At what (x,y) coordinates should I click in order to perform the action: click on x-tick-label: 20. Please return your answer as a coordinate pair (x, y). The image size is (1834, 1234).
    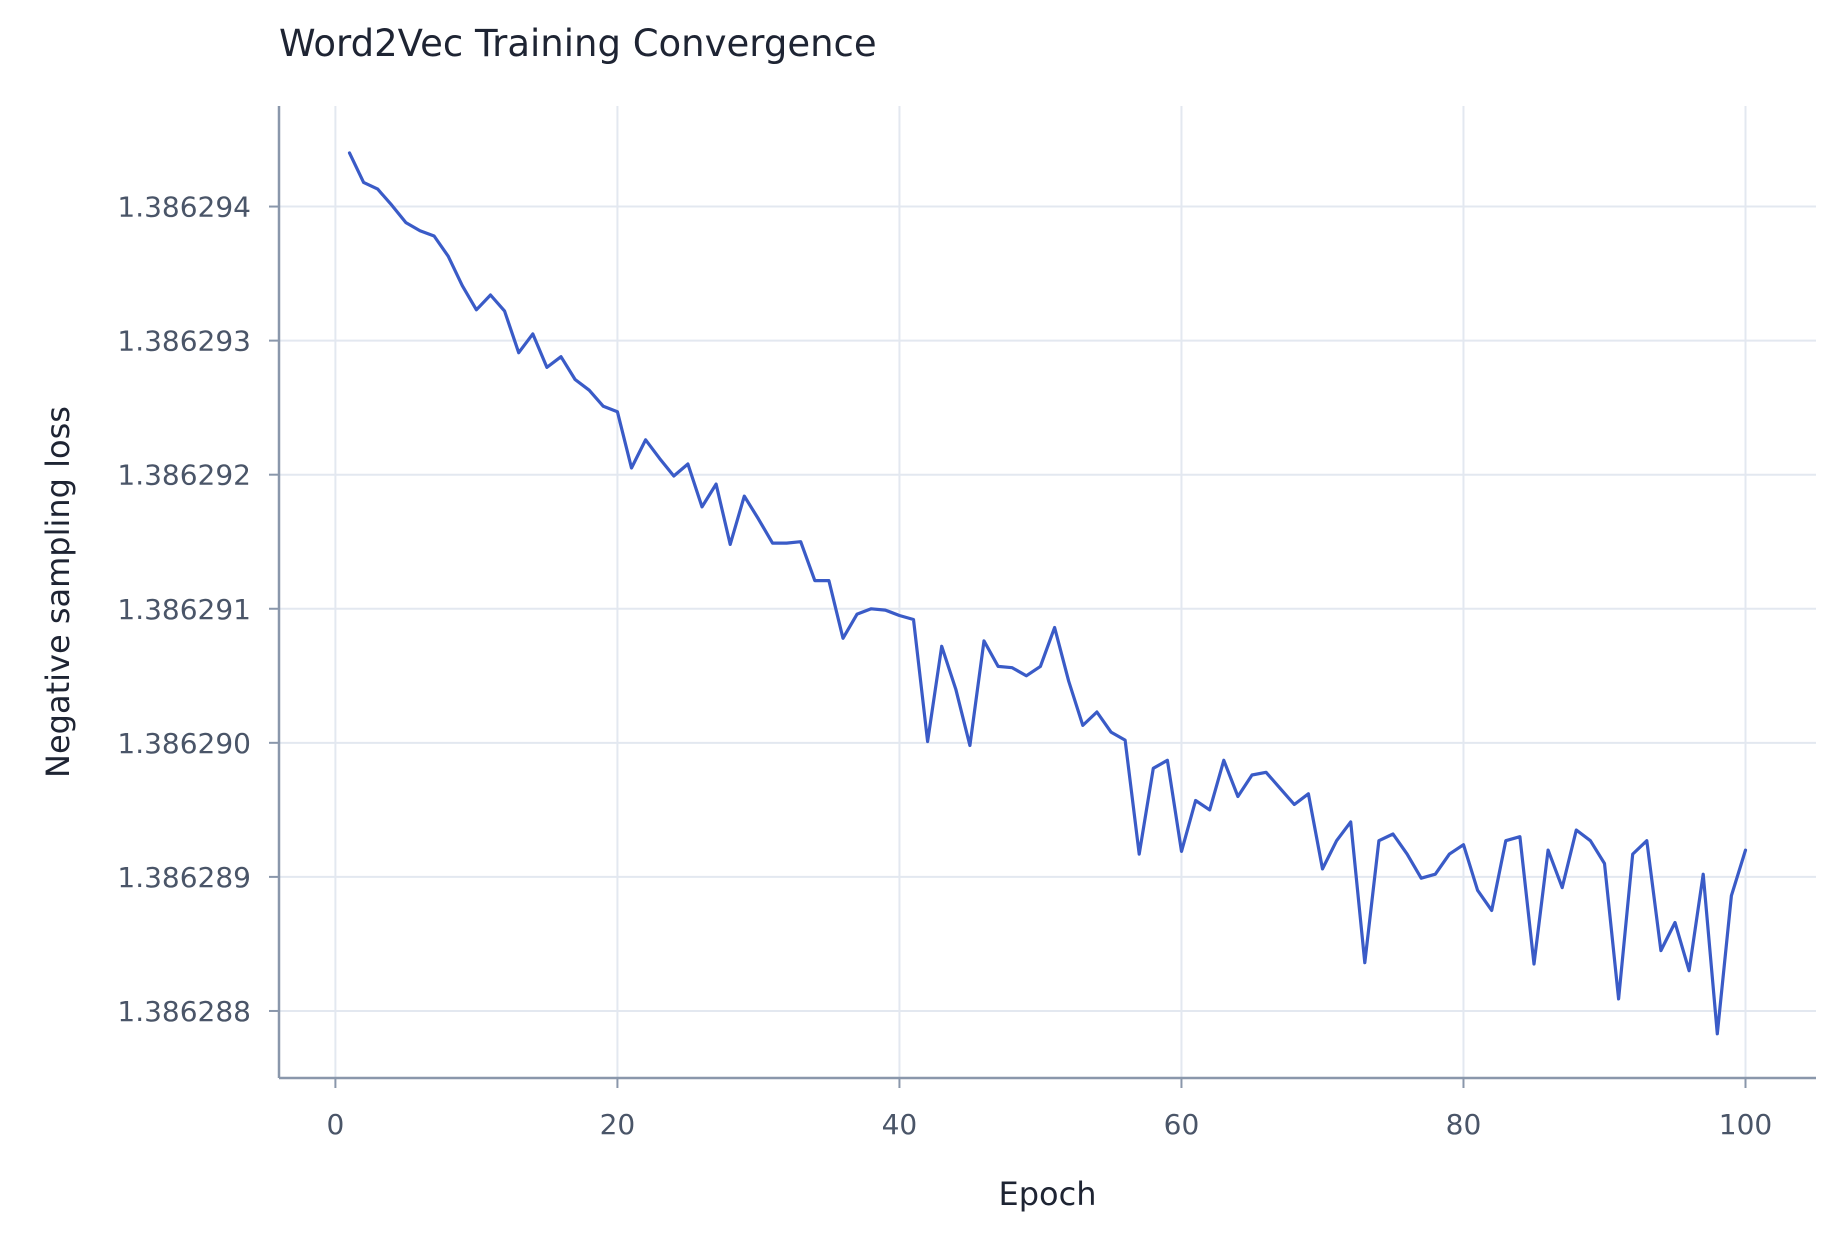
    Looking at the image, I should click on (618, 1124).